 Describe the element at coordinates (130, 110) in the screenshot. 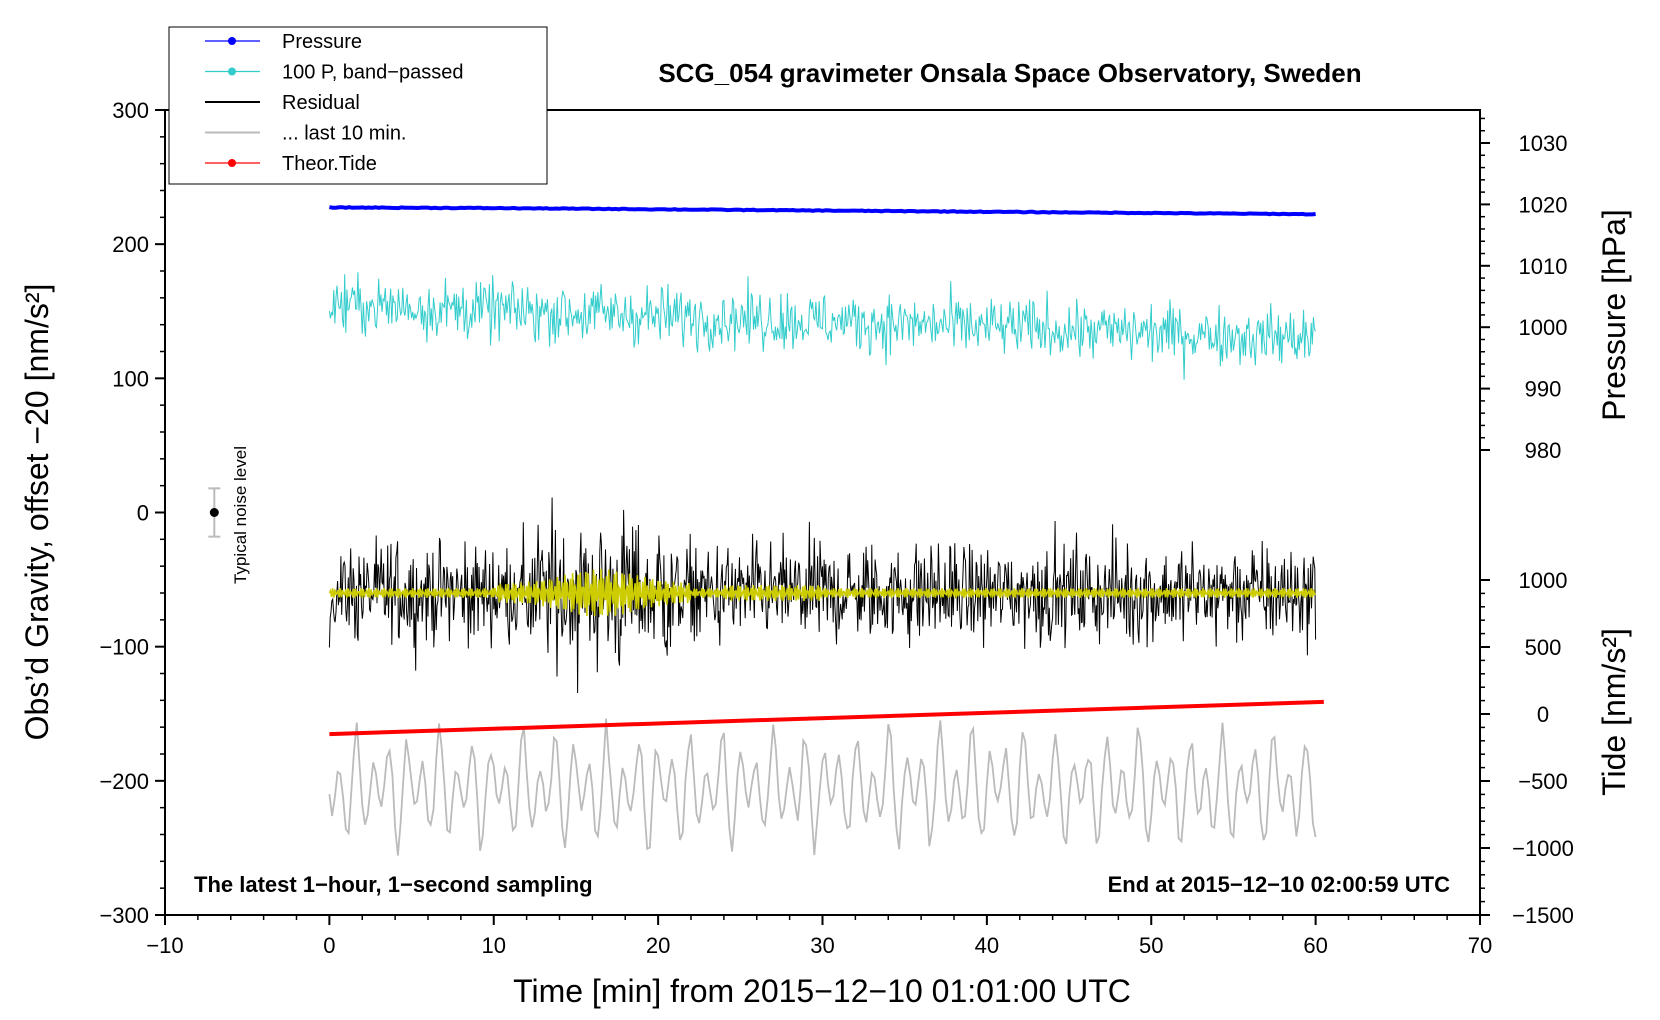

I see `y-left-tick-label: 300` at that location.